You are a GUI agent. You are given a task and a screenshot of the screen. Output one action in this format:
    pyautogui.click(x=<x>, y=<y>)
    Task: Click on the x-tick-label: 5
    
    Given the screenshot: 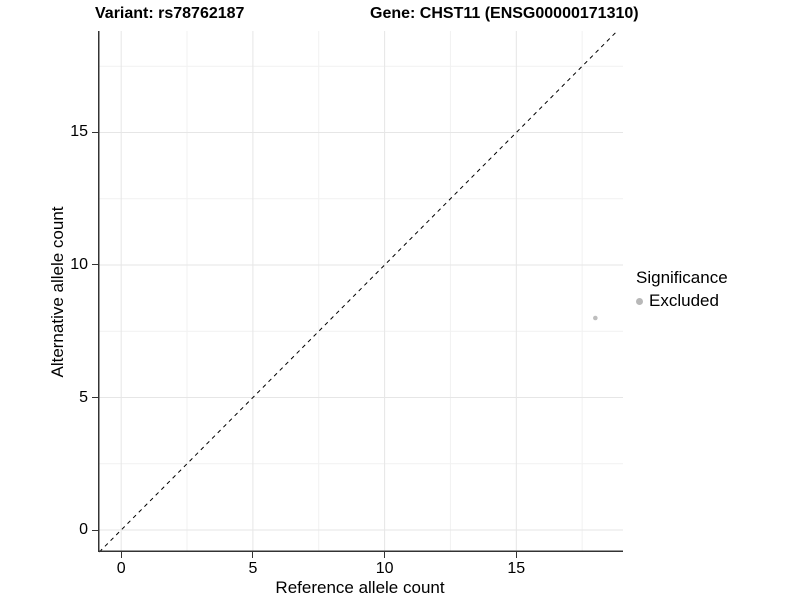 What is the action you would take?
    pyautogui.click(x=253, y=568)
    